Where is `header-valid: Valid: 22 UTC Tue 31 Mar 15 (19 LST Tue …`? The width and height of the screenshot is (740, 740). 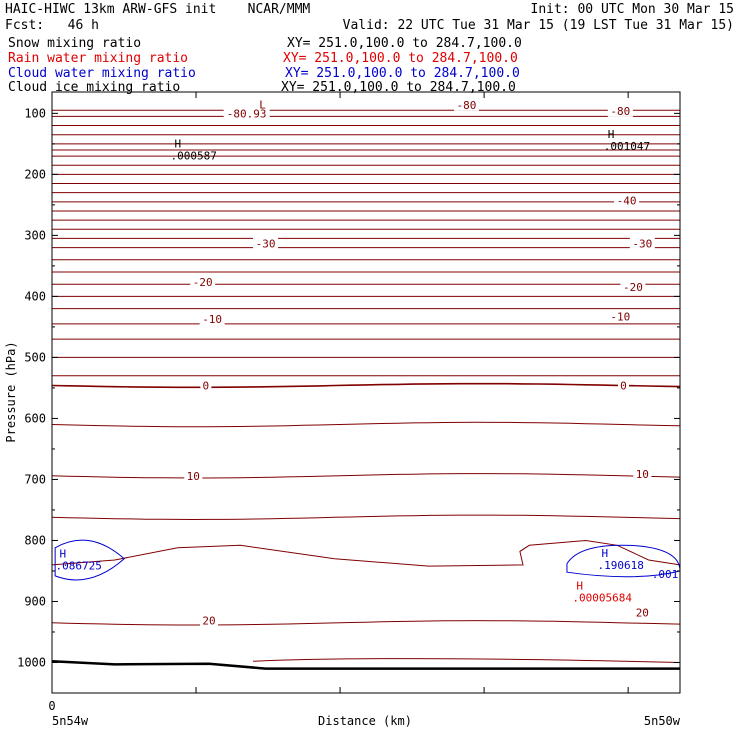 header-valid: Valid: 22 UTC Tue 31 Mar 15 (19 LST Tue … is located at coordinates (538, 25).